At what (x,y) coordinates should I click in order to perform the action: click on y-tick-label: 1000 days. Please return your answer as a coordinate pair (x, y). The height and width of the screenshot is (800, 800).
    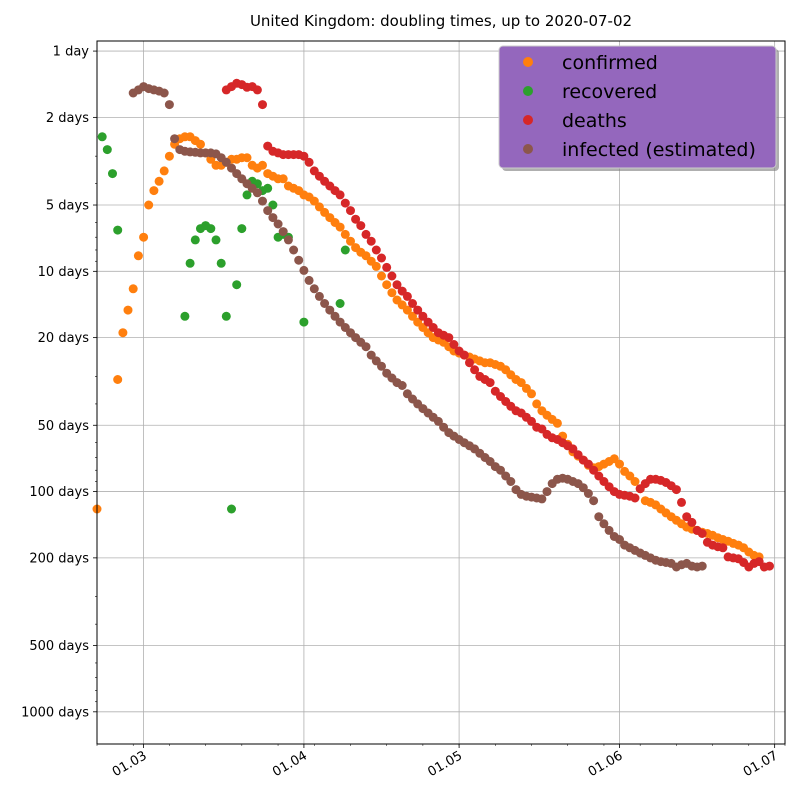
    Looking at the image, I should click on (55, 712).